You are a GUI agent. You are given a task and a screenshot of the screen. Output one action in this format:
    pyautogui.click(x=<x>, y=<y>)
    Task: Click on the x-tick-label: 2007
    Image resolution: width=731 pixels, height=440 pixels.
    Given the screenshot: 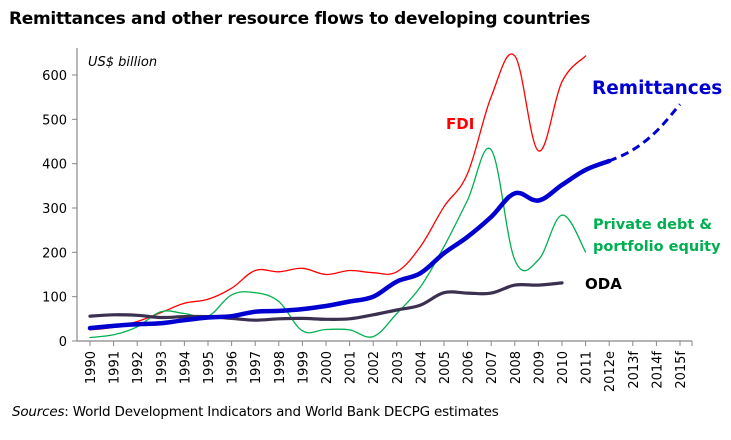 What is the action you would take?
    pyautogui.click(x=492, y=367)
    